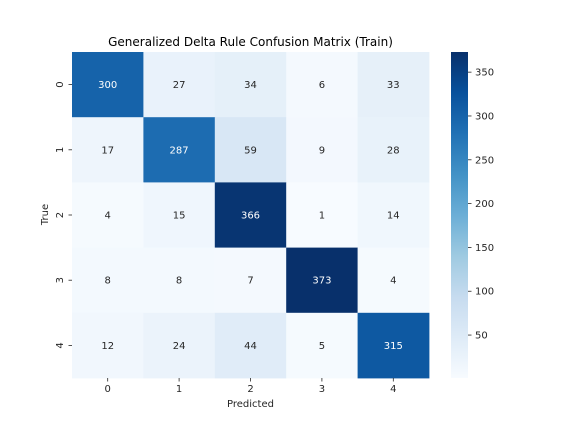 The image size is (576, 436). Describe the element at coordinates (322, 389) in the screenshot. I see `x-tick-label: 3` at that location.